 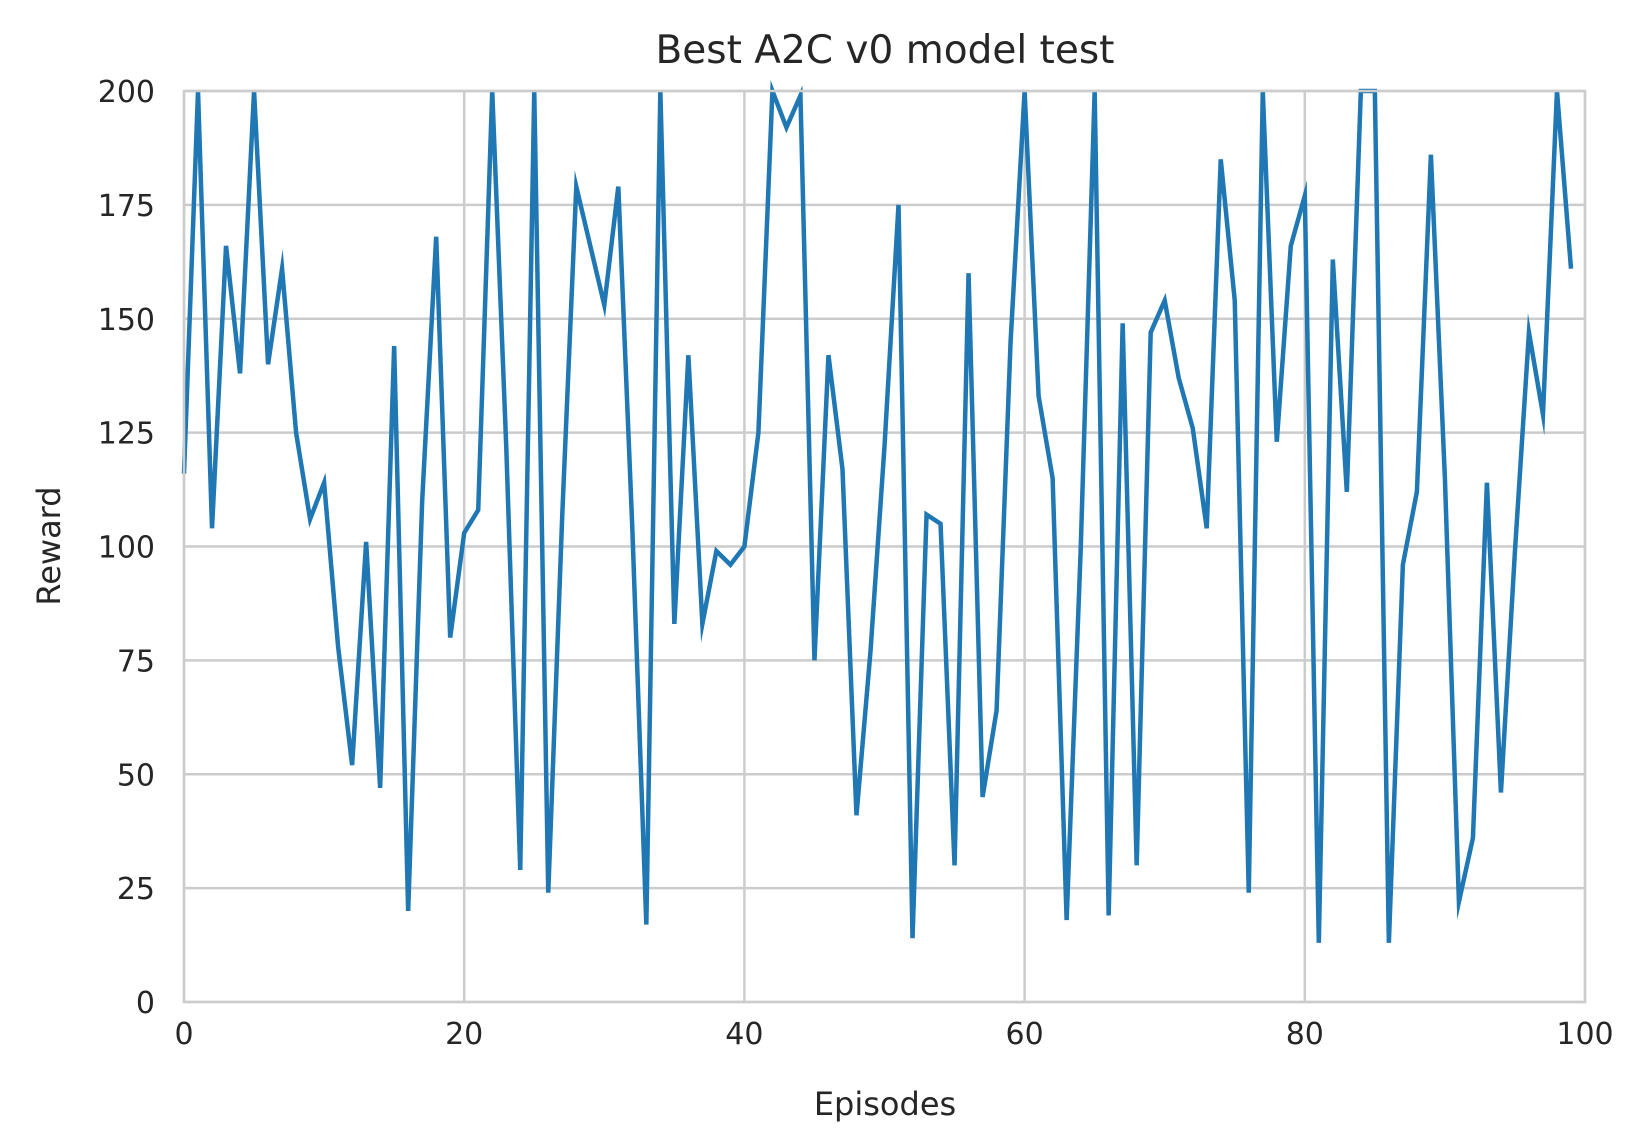 What do you see at coordinates (464, 1034) in the screenshot?
I see `x-tick-label: 20` at bounding box center [464, 1034].